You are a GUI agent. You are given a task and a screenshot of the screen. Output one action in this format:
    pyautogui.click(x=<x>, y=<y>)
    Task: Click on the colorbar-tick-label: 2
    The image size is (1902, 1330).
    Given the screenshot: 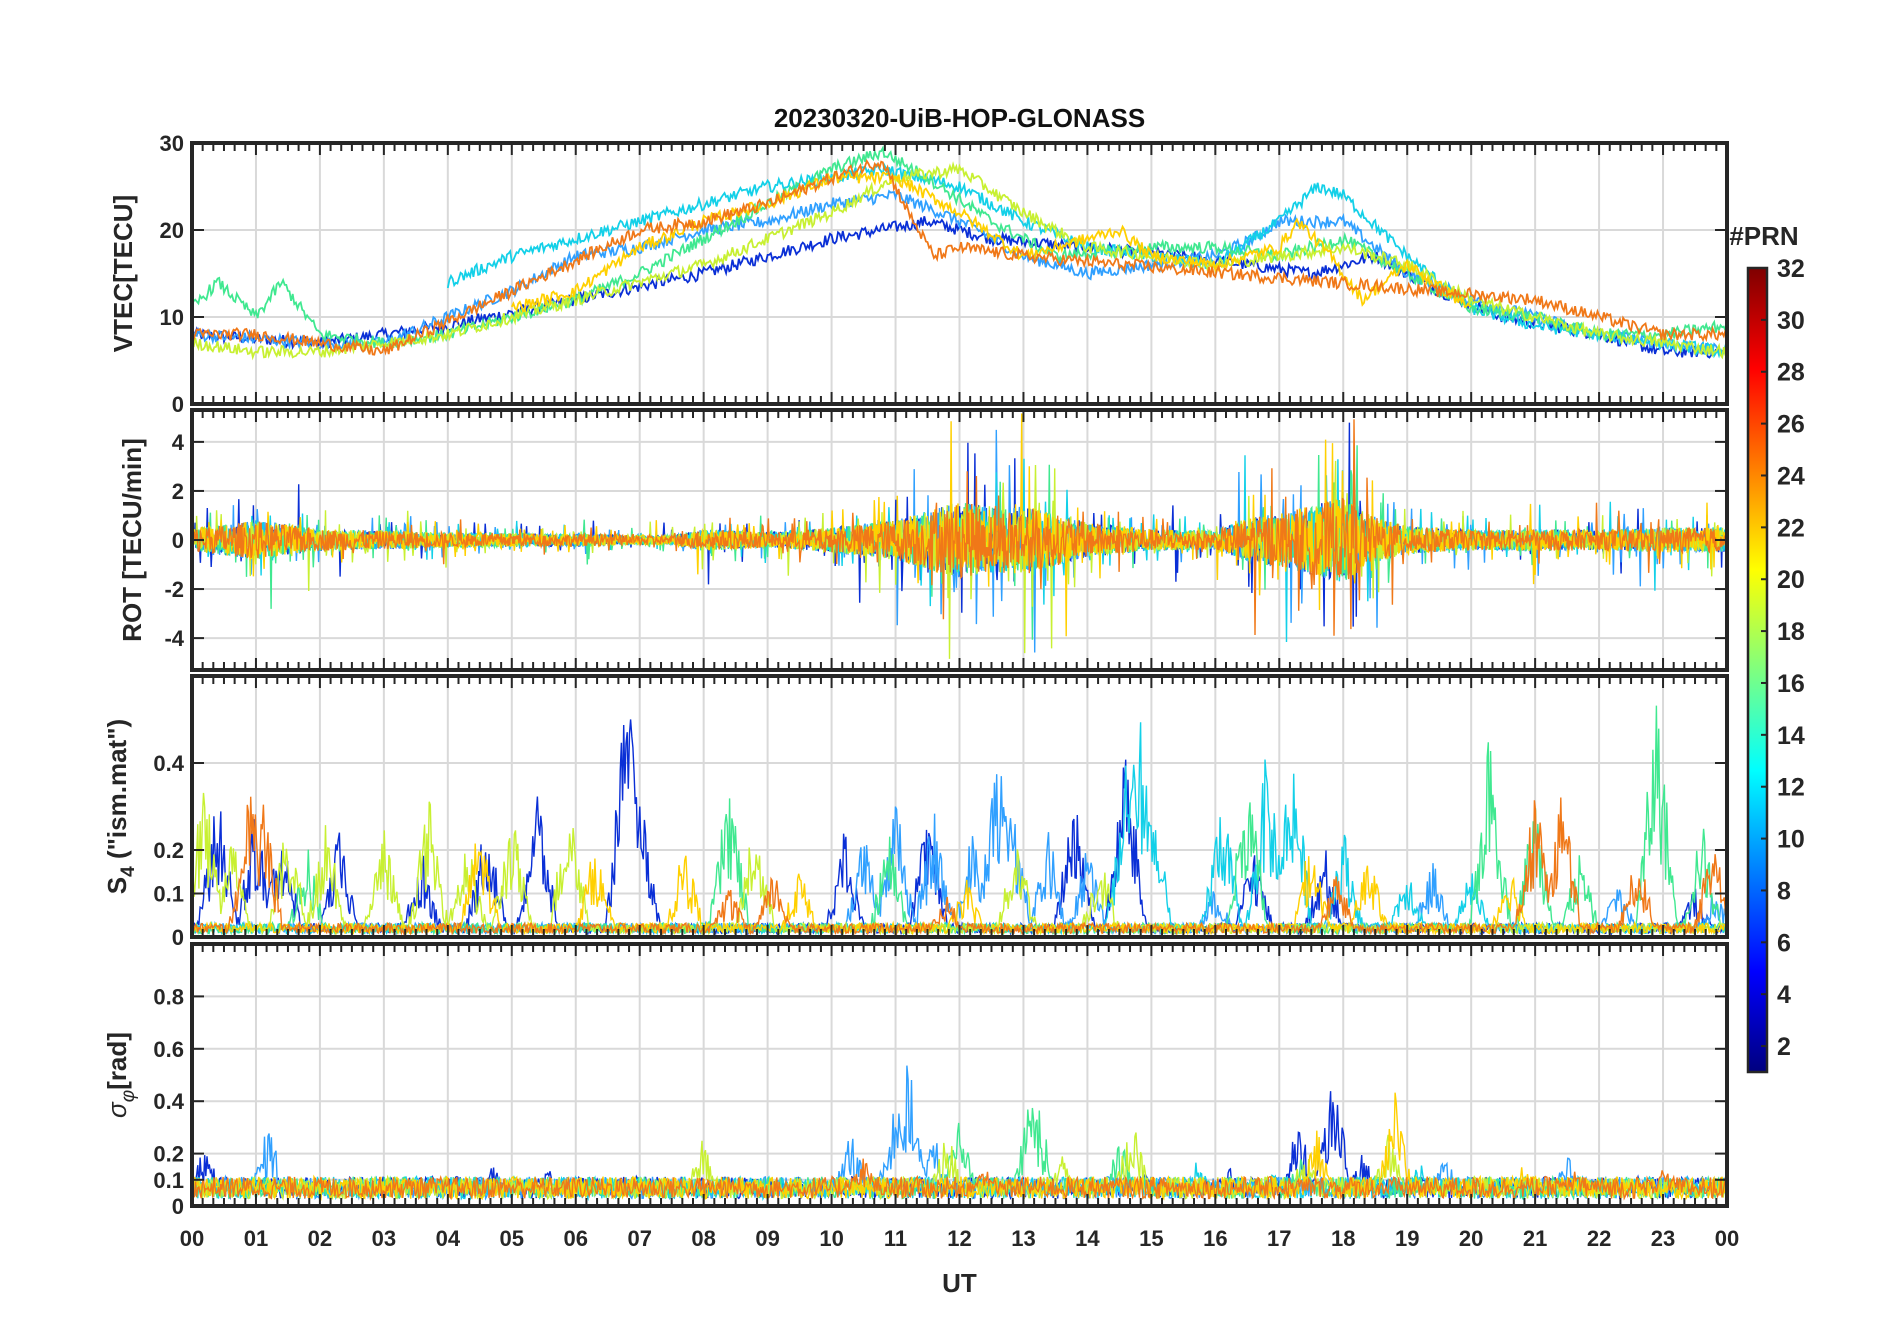 What is the action you would take?
    pyautogui.click(x=1784, y=1047)
    